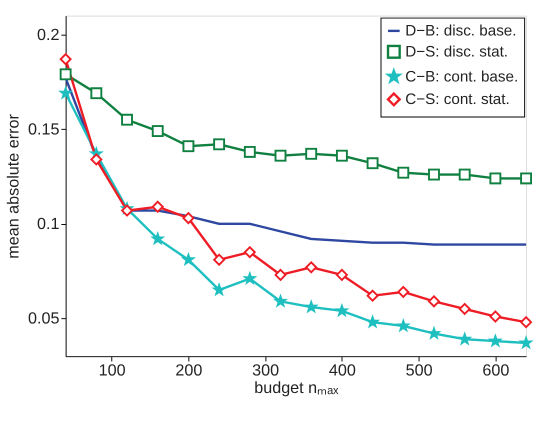 The image size is (547, 426). What do you see at coordinates (461, 77) in the screenshot?
I see `legend-label: C−B: cont. base.` at bounding box center [461, 77].